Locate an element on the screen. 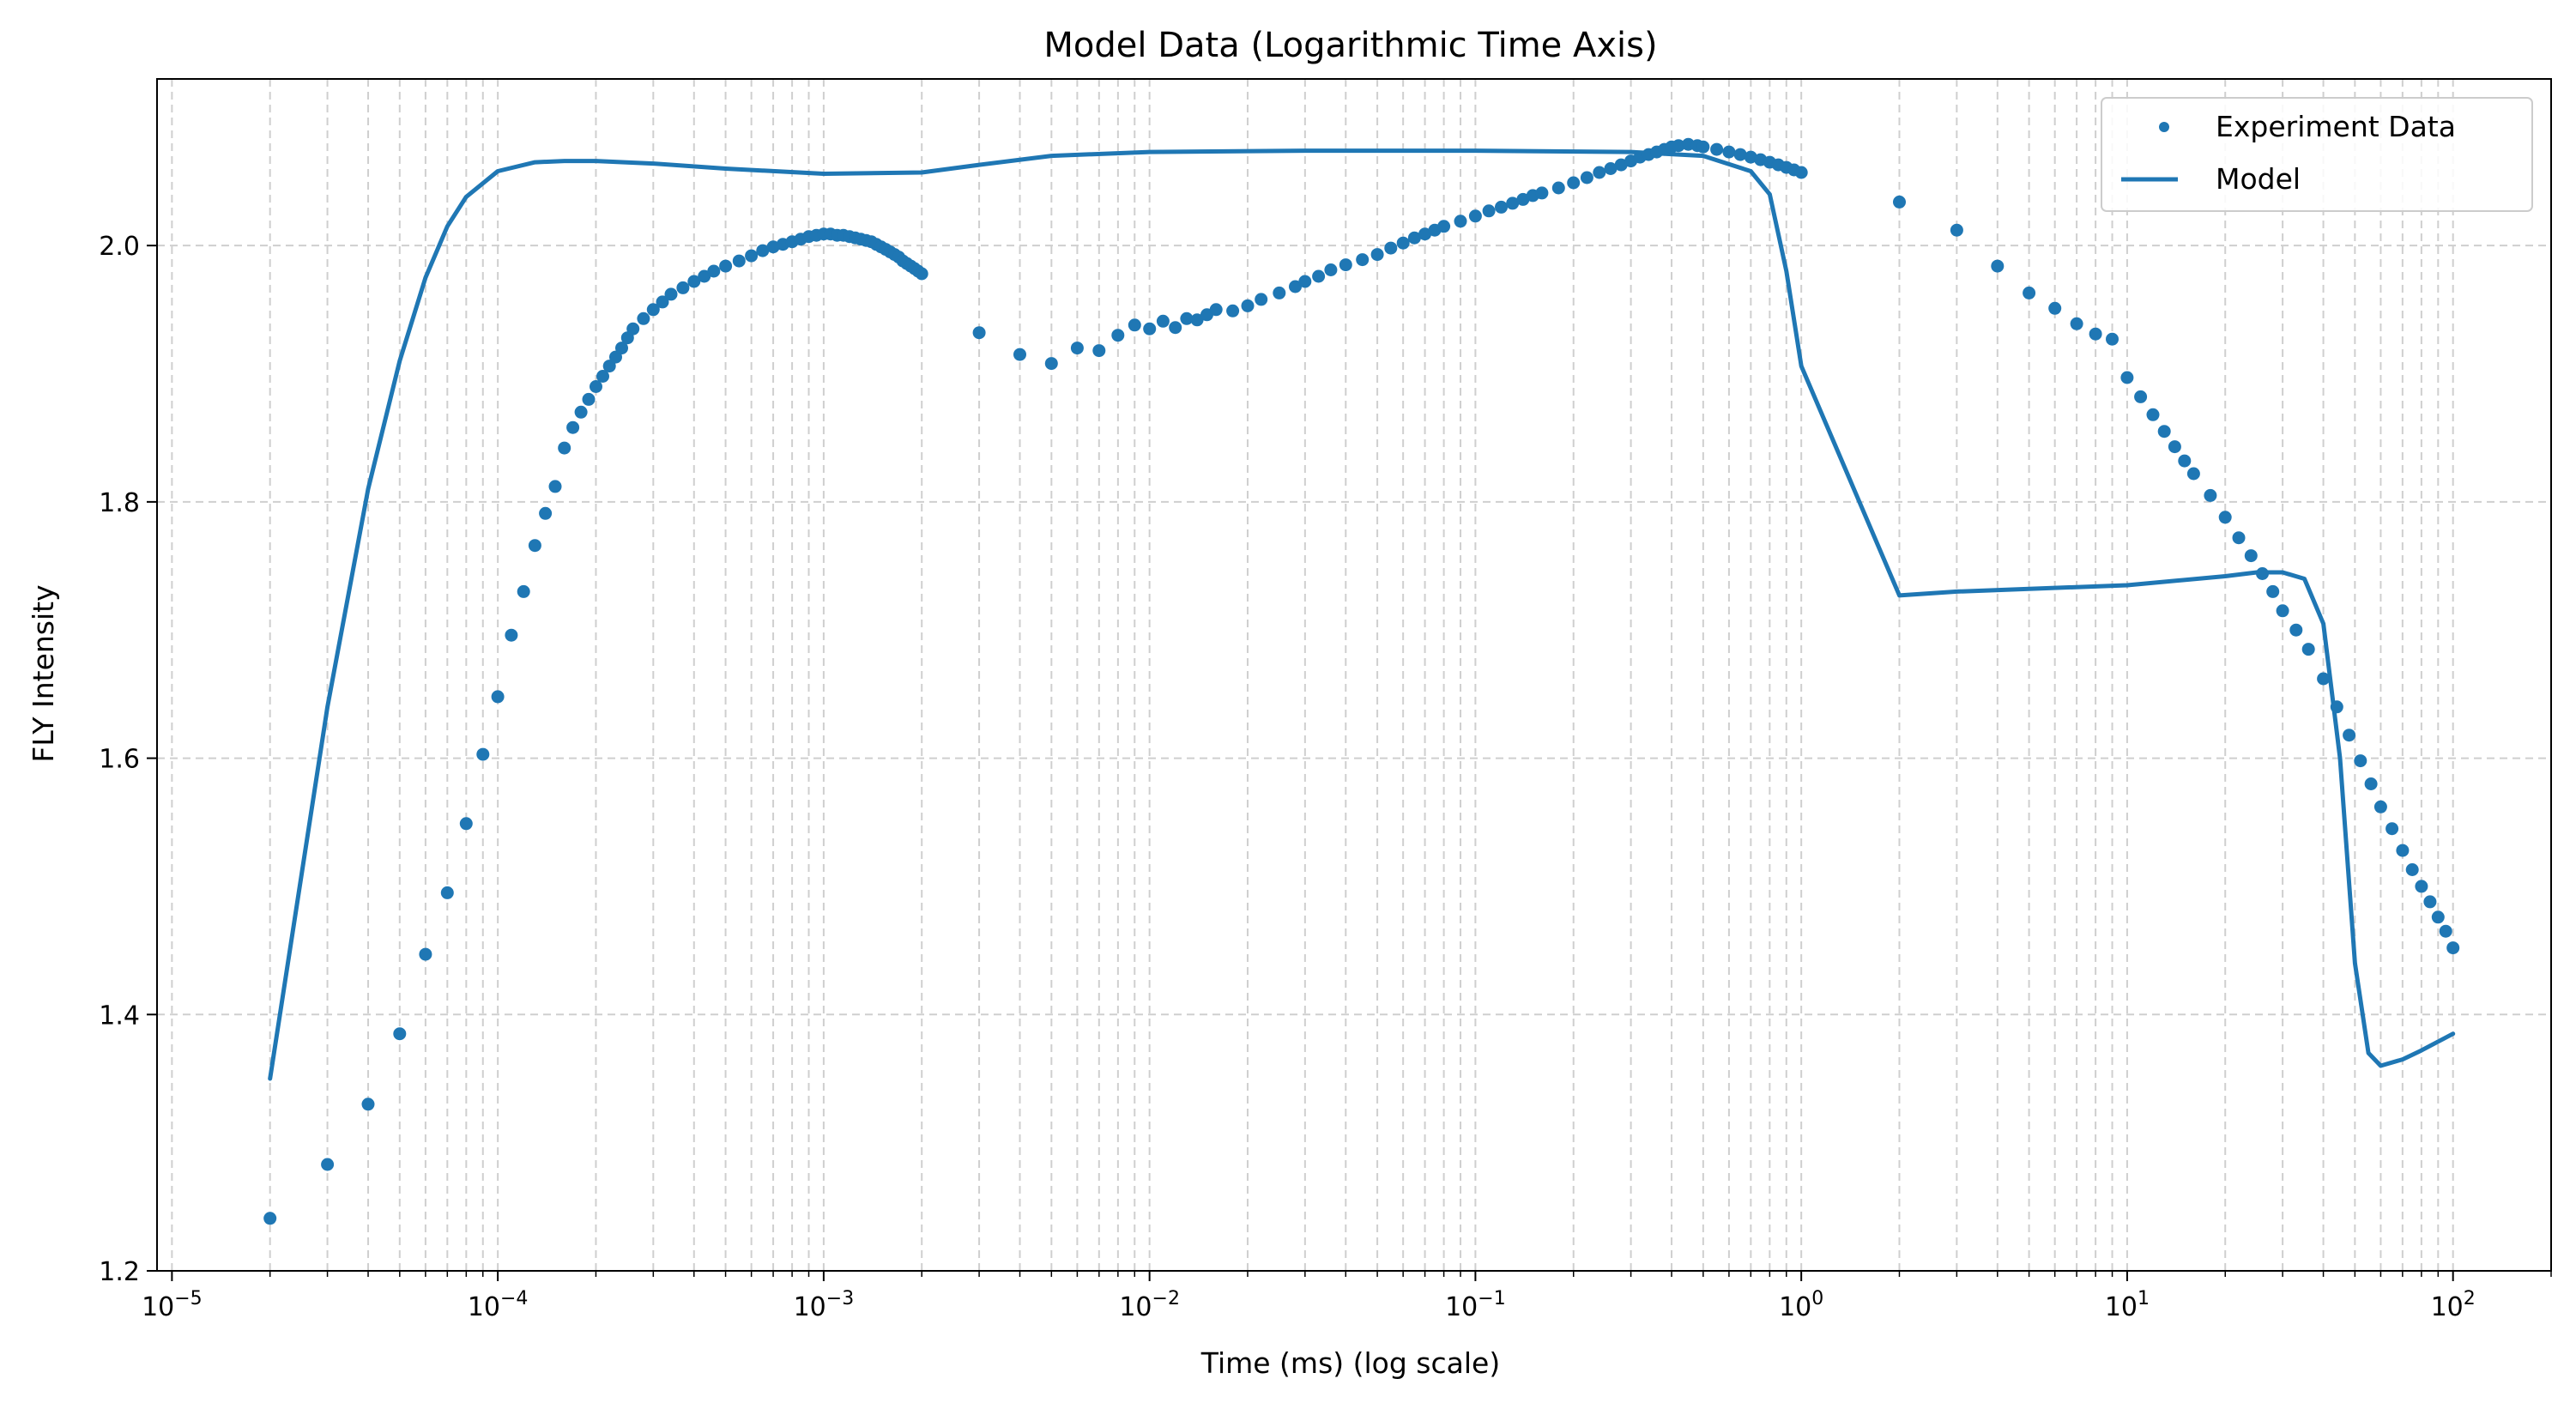 The image size is (2576, 1403). x-tick-label: 10⁻⁵ is located at coordinates (172, 1305).